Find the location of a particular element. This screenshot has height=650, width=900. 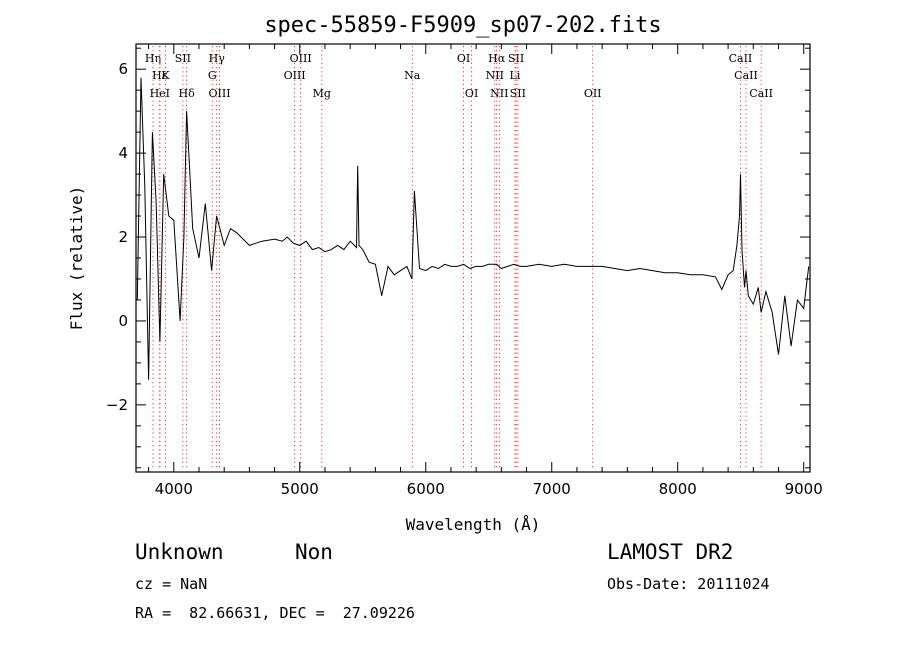

y-axis-label: Flux (relative) is located at coordinates (76, 258).